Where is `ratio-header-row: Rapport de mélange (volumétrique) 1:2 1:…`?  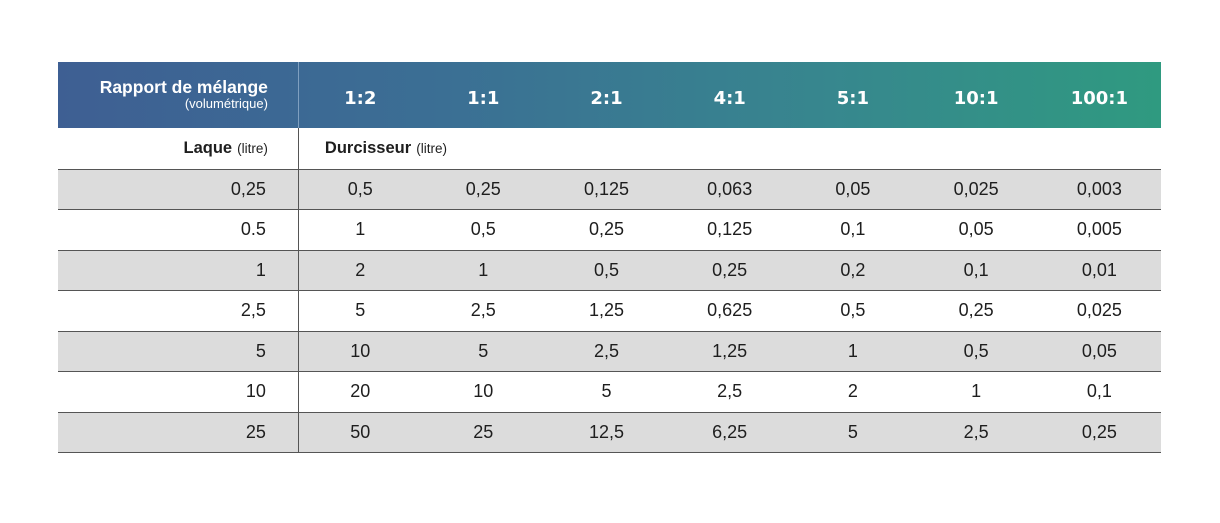
ratio-header-row: Rapport de mélange (volumétrique) 1:2 1:… is located at coordinates (609, 95).